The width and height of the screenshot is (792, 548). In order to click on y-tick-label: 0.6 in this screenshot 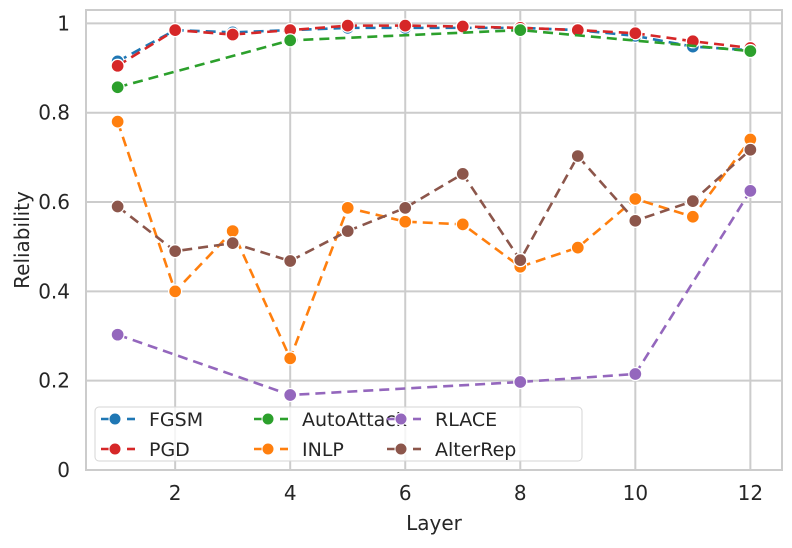, I will do `click(54, 202)`.